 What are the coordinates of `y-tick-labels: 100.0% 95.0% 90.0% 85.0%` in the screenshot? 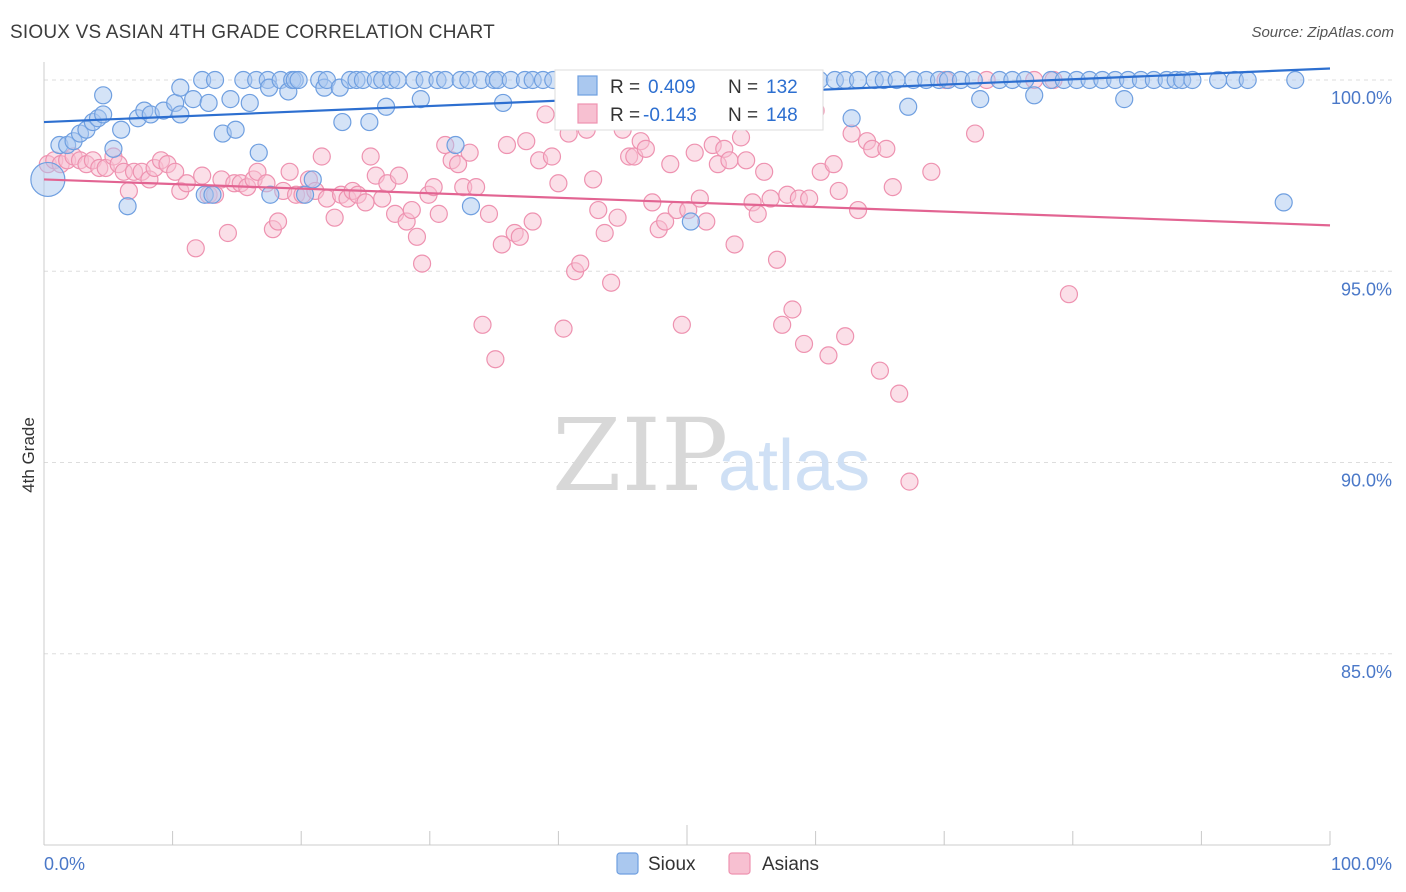 It's located at (1361, 385).